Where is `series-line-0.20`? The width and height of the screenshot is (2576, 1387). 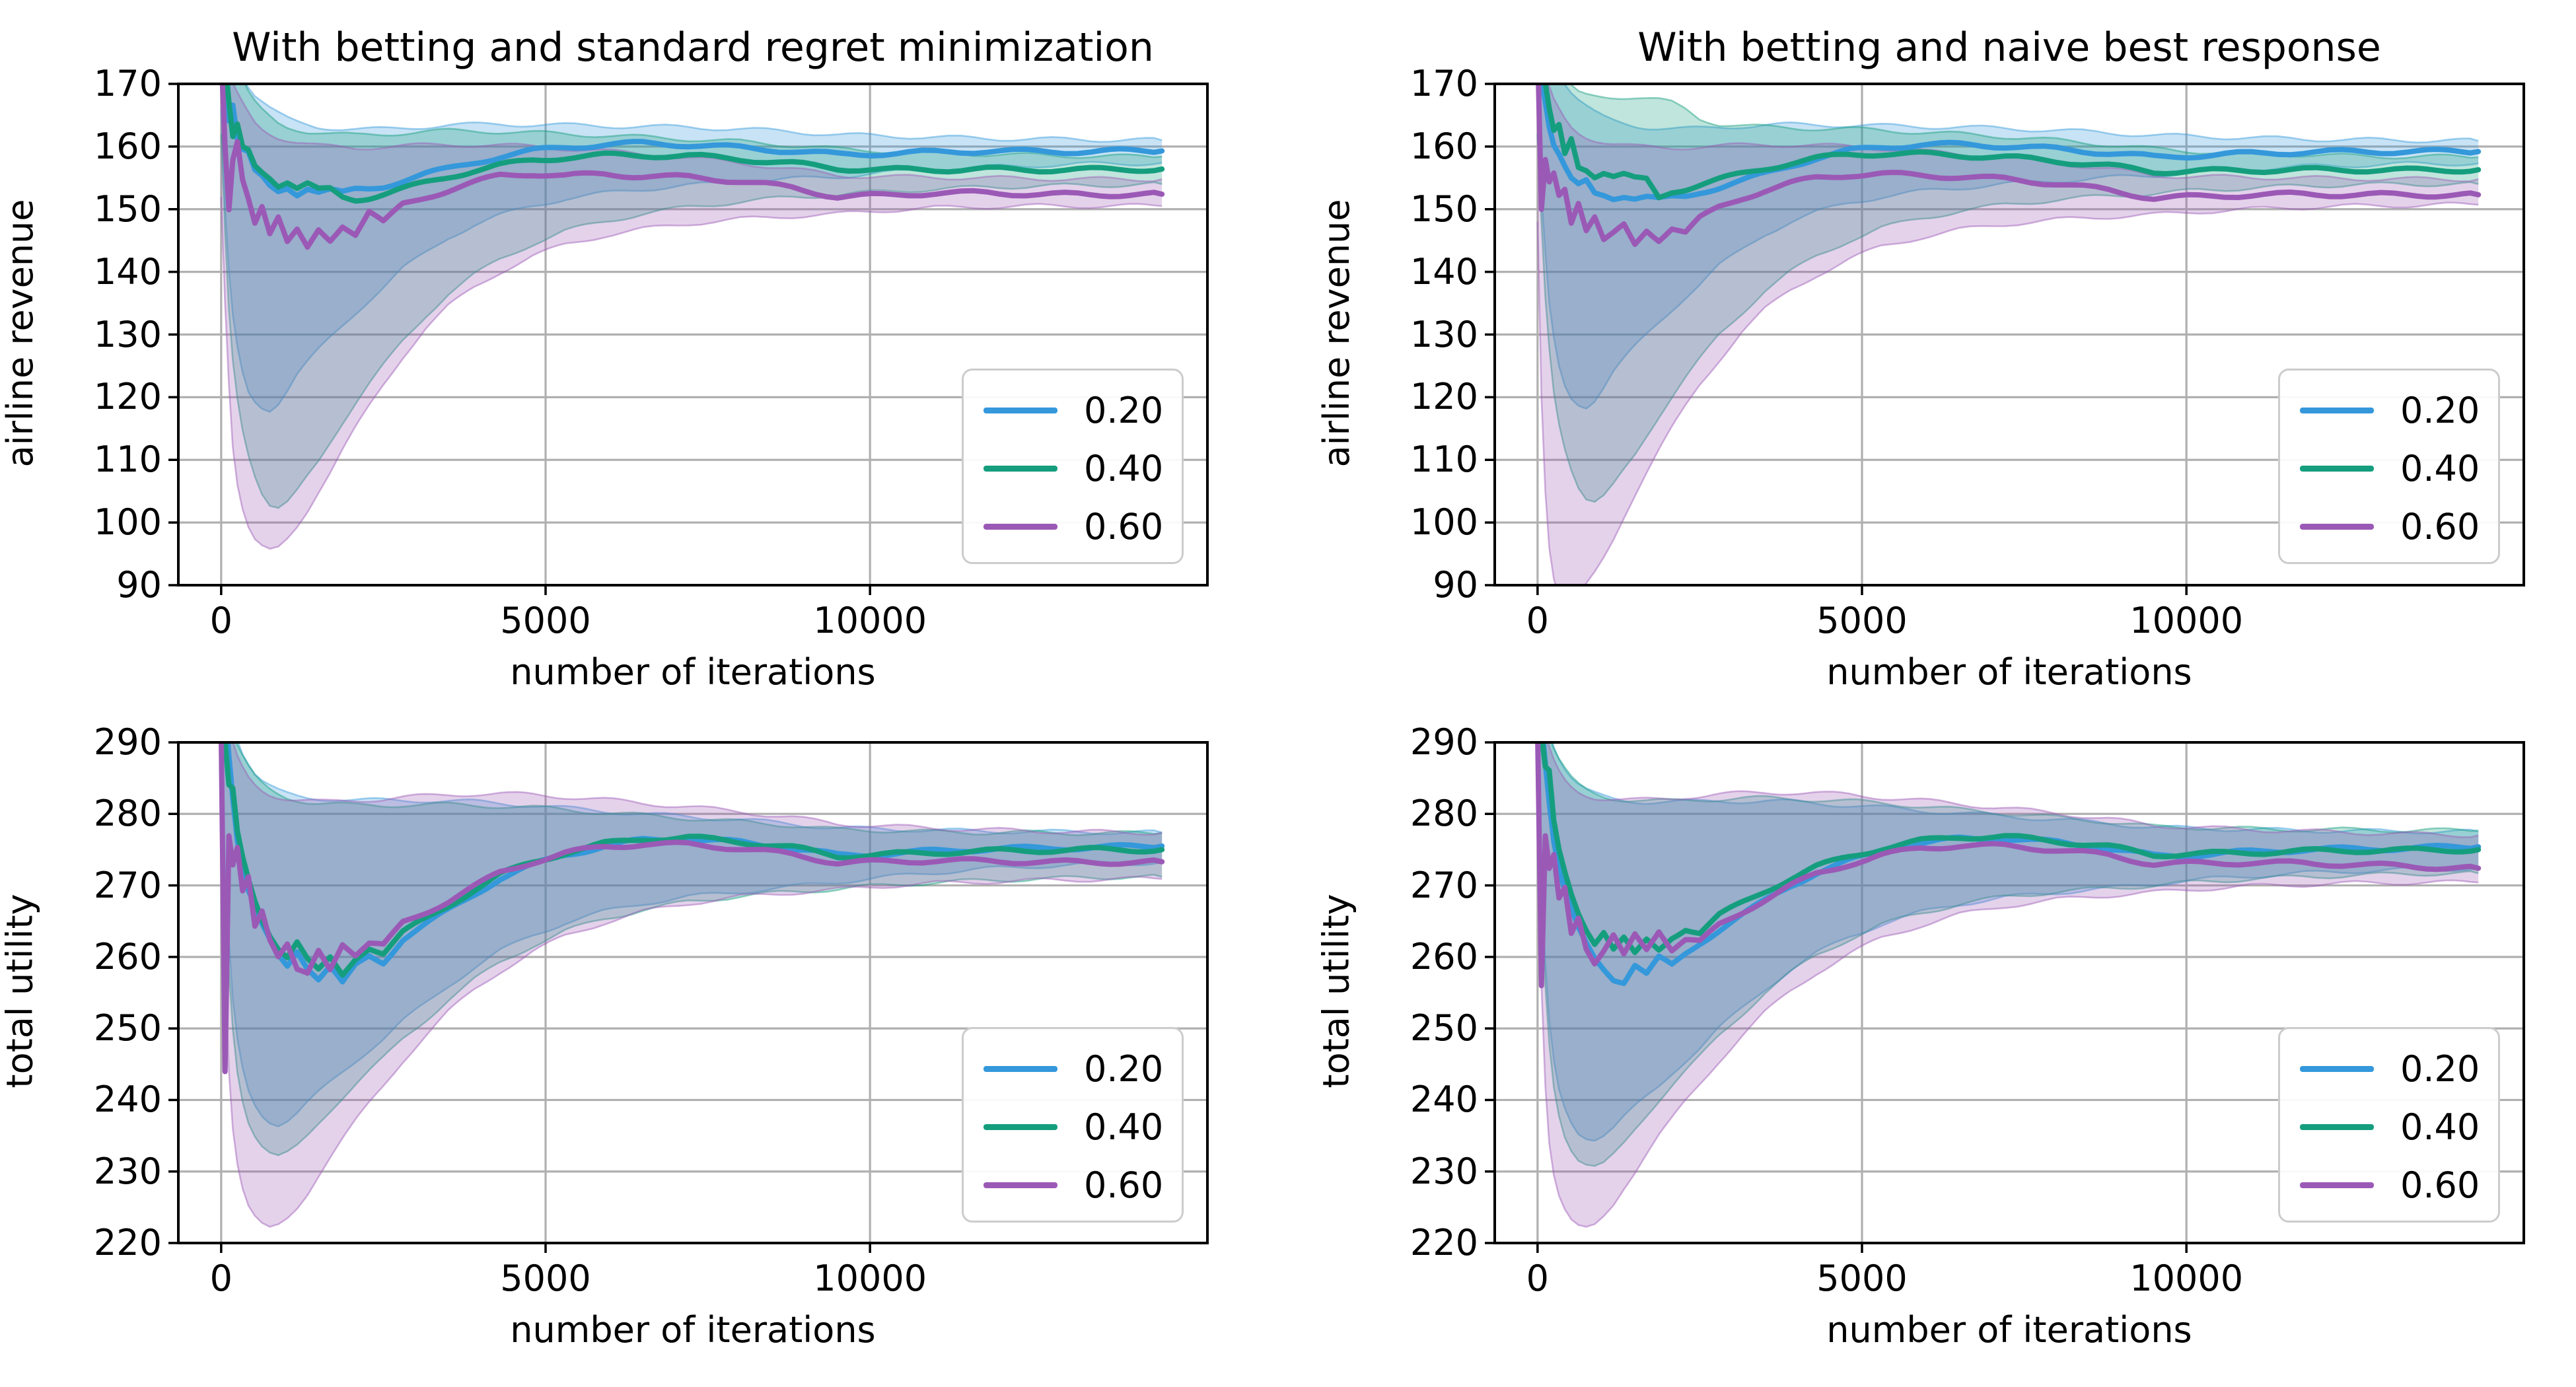 series-line-0.20 is located at coordinates (2011, 864).